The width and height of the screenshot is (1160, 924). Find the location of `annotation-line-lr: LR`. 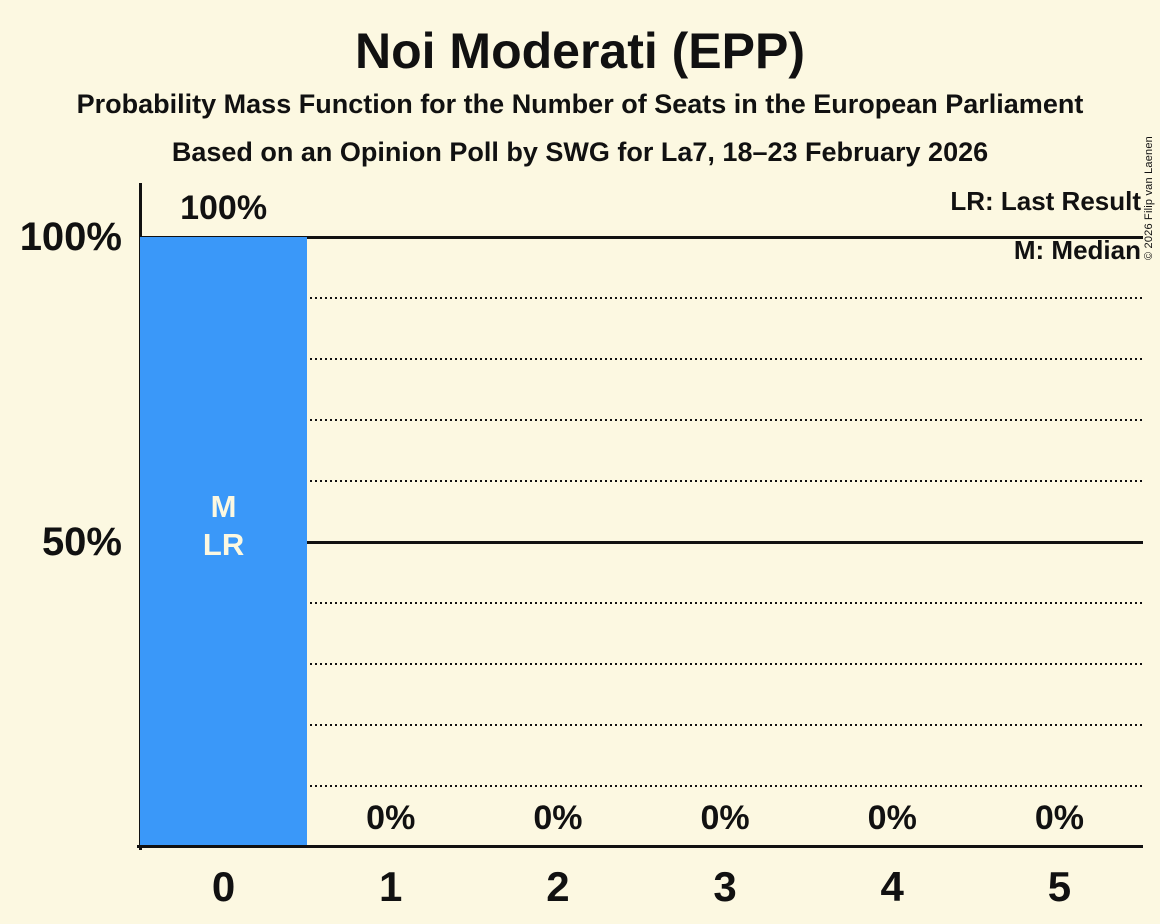

annotation-line-lr: LR is located at coordinates (223, 544).